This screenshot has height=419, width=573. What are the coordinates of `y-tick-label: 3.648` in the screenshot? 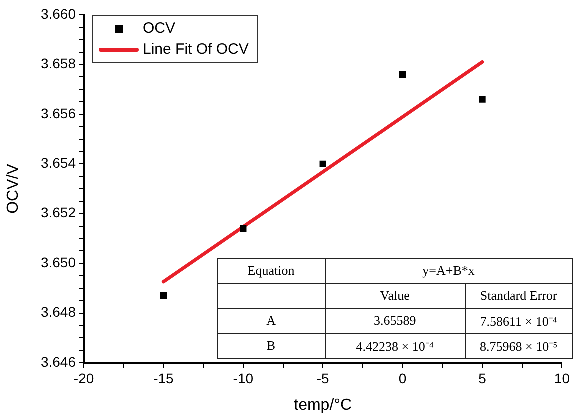 It's located at (58, 312).